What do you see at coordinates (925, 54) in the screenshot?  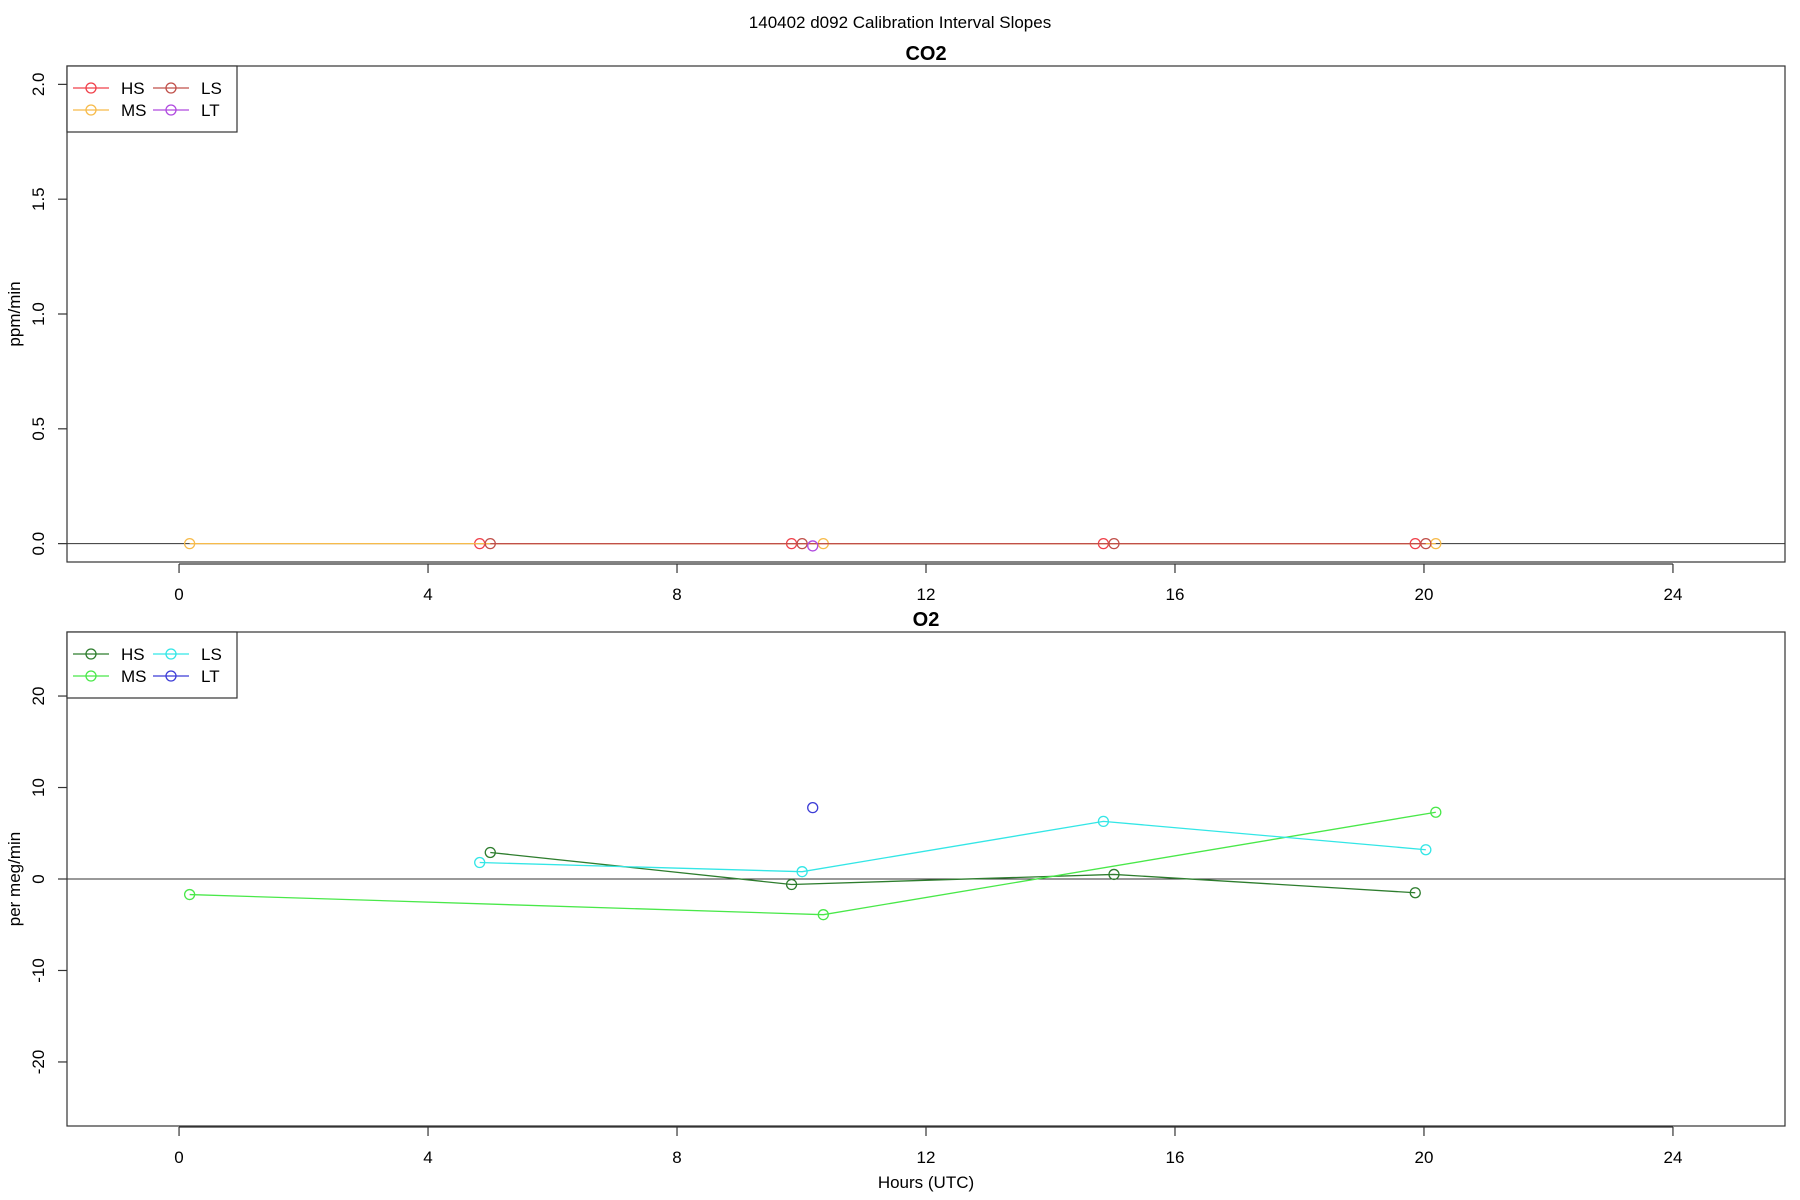 I see `panel-title: CO2` at bounding box center [925, 54].